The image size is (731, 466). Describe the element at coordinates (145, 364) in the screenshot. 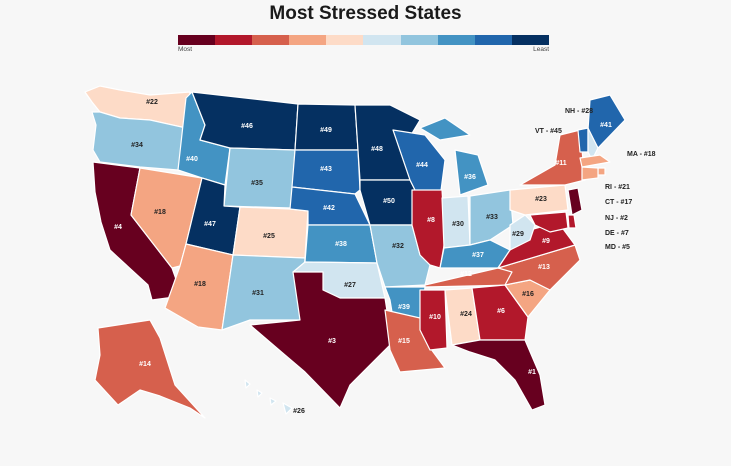

I see `state-rank-label-ak: #14` at that location.